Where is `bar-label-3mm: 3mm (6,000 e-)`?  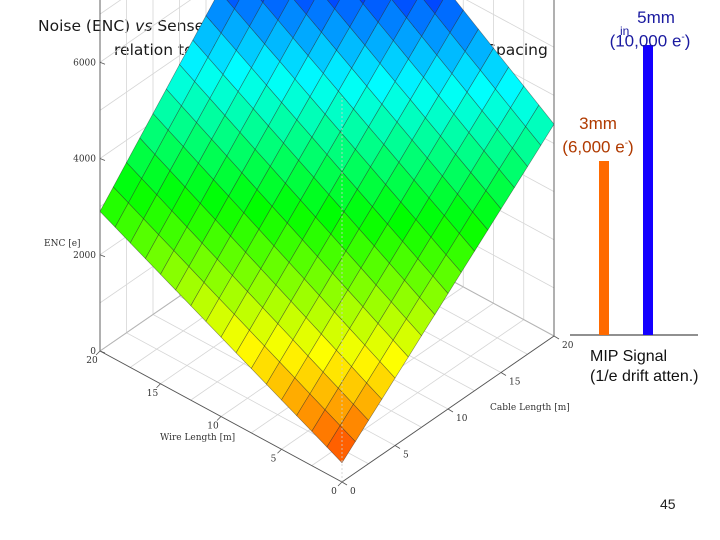 bar-label-3mm: 3mm (6,000 e-) is located at coordinates (598, 136).